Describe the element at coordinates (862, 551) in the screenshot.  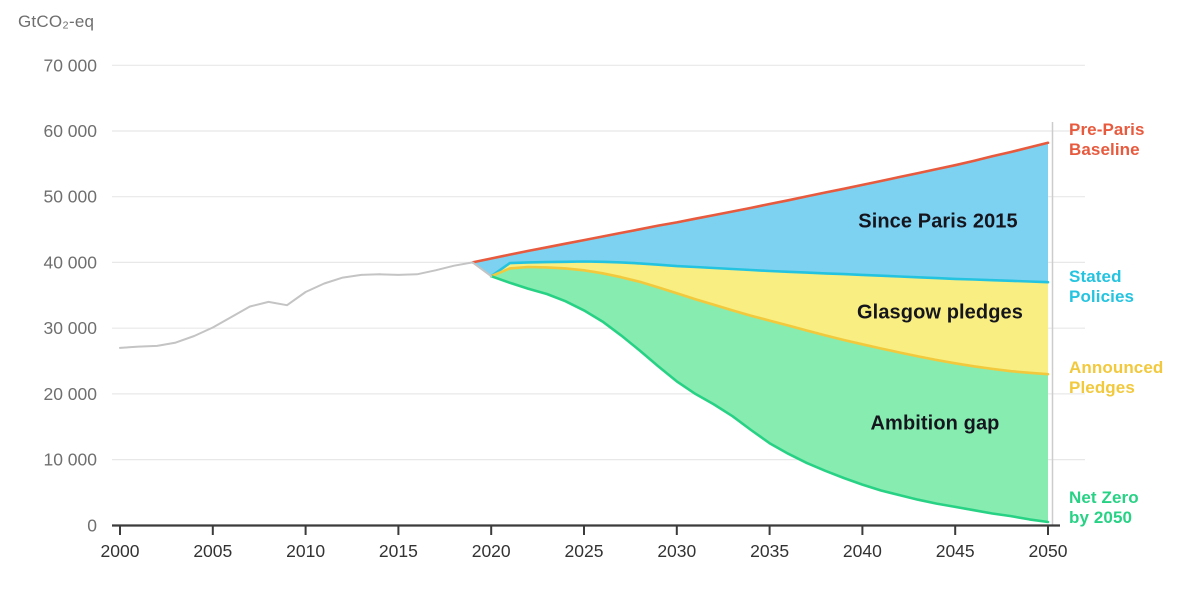
I see `x-tick-label-2040: 2040` at that location.